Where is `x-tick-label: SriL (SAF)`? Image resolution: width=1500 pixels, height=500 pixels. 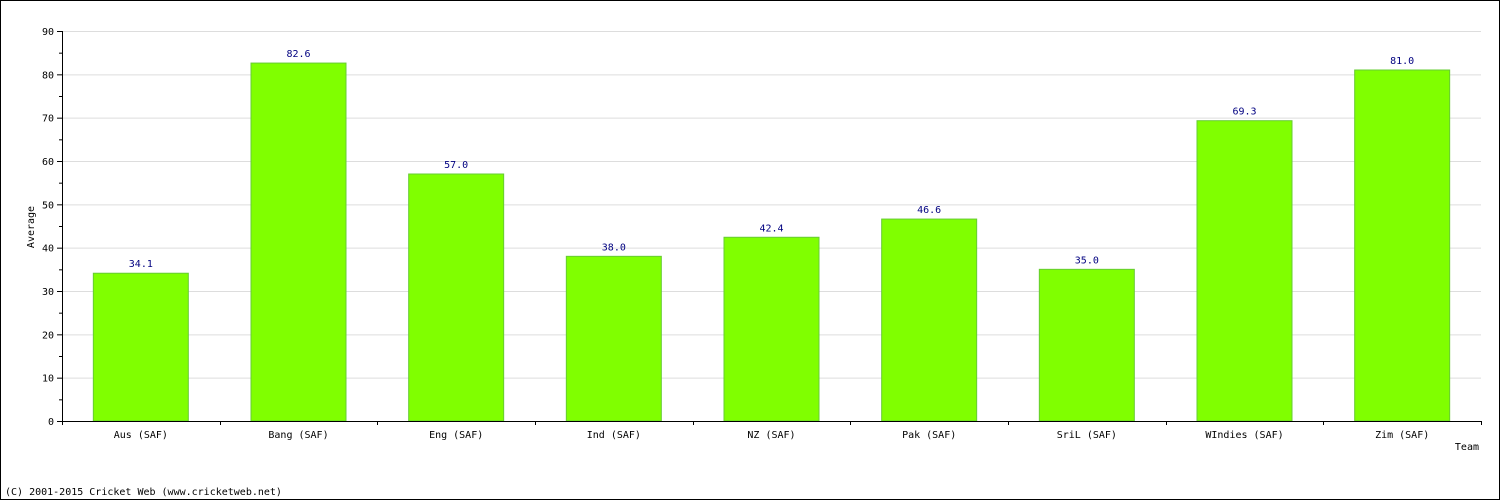 x-tick-label: SriL (SAF) is located at coordinates (1087, 435).